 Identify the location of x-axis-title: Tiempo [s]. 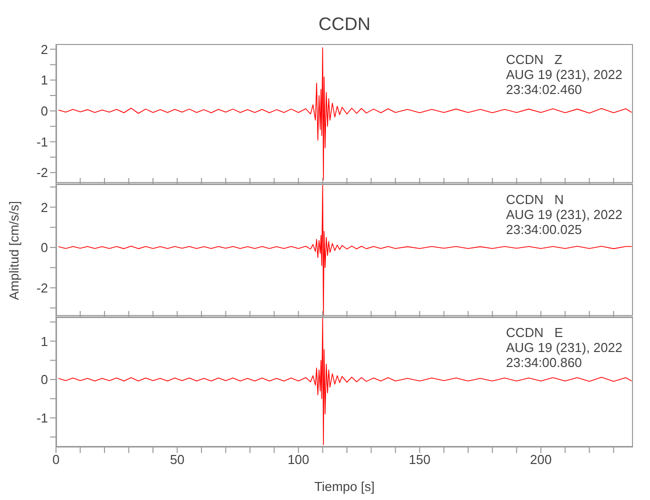
(344, 486).